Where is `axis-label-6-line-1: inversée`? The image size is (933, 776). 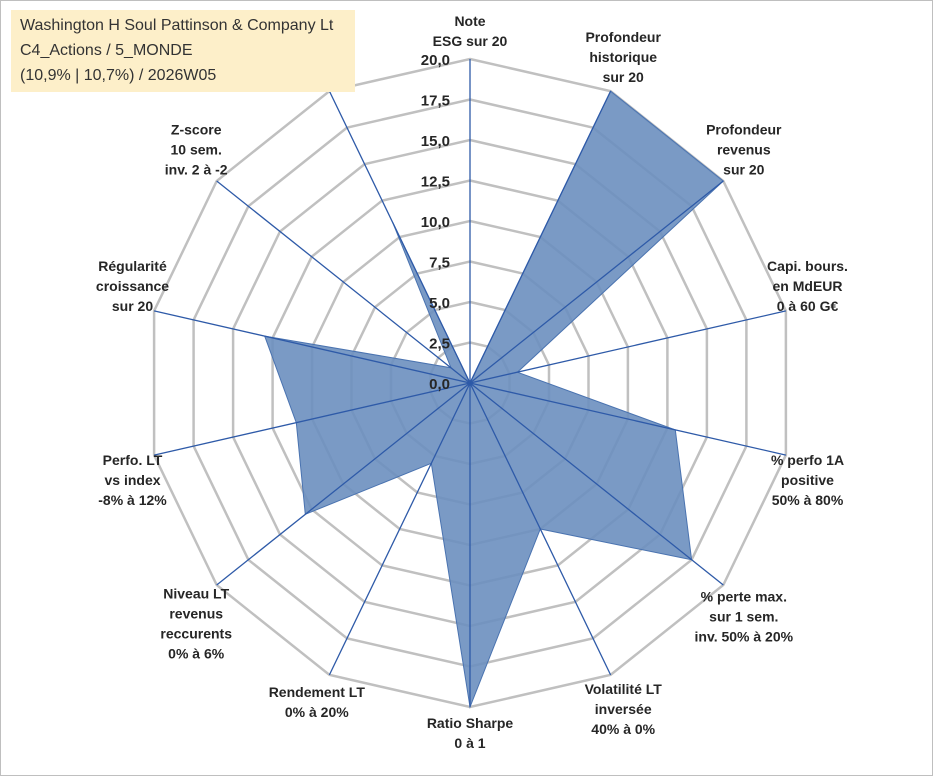 axis-label-6-line-1: inversée is located at coordinates (623, 709).